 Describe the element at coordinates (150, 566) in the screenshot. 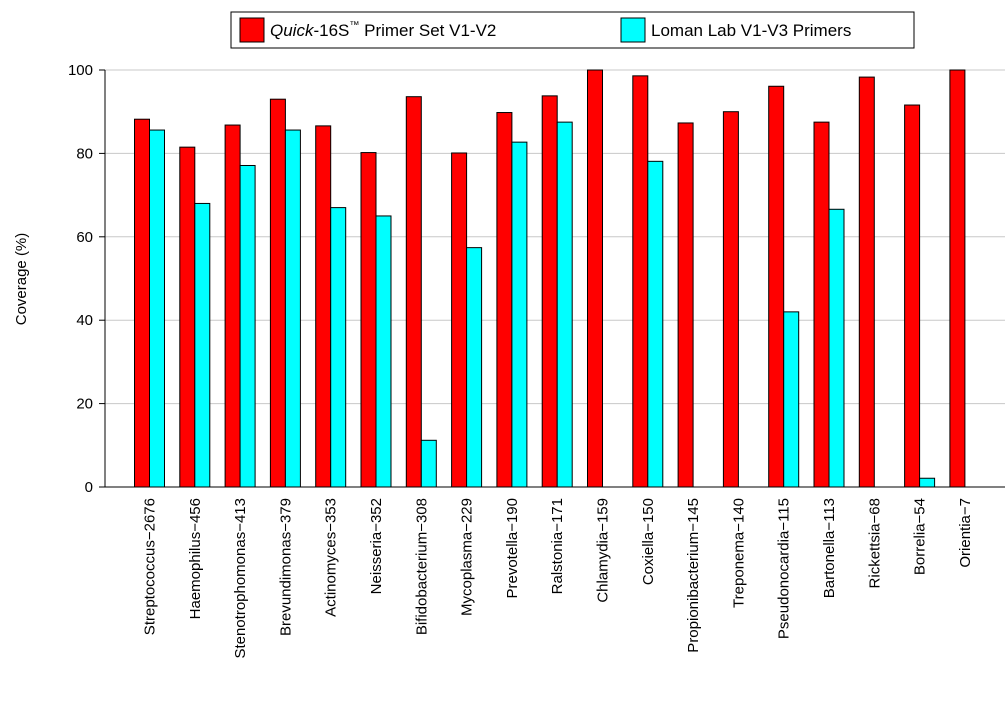

I see `x-category-label: Streptococcus−2676` at that location.